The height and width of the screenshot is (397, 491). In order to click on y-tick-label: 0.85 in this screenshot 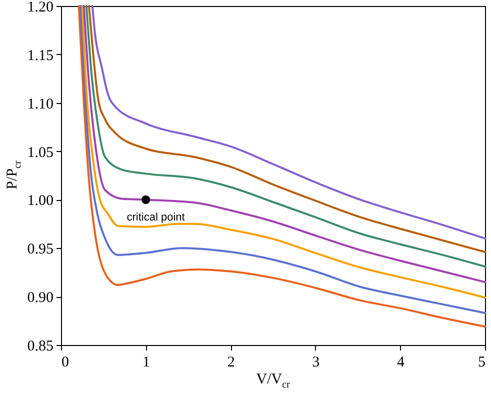, I will do `click(40, 346)`.